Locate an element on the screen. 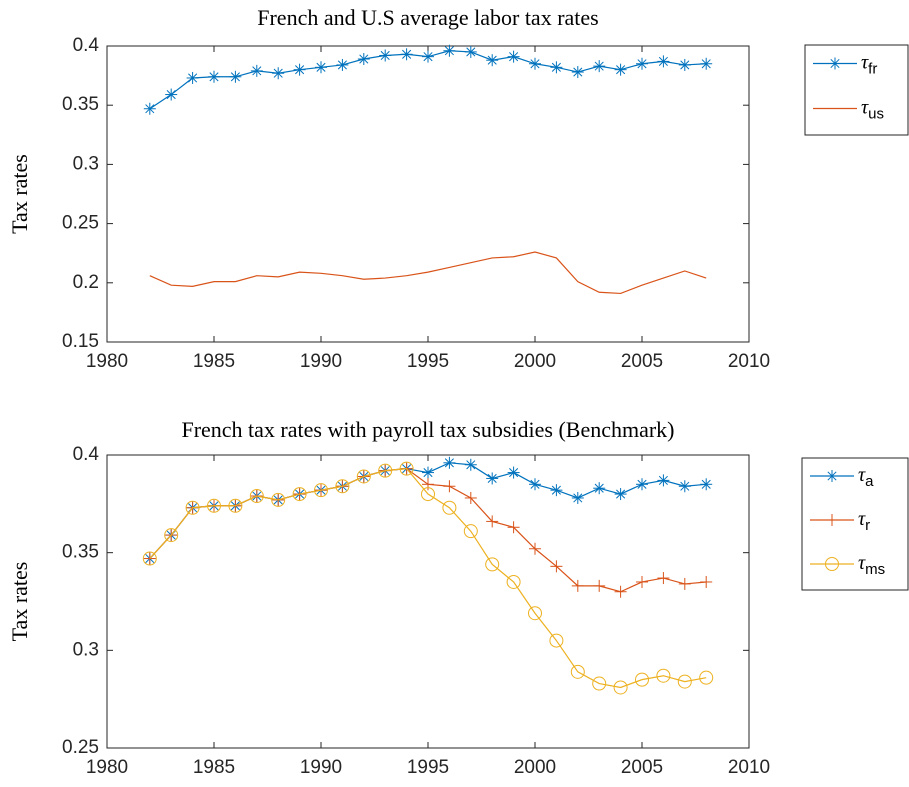 Image resolution: width=909 pixels, height=787 pixels. x-tick-label: 2000 is located at coordinates (535, 767).